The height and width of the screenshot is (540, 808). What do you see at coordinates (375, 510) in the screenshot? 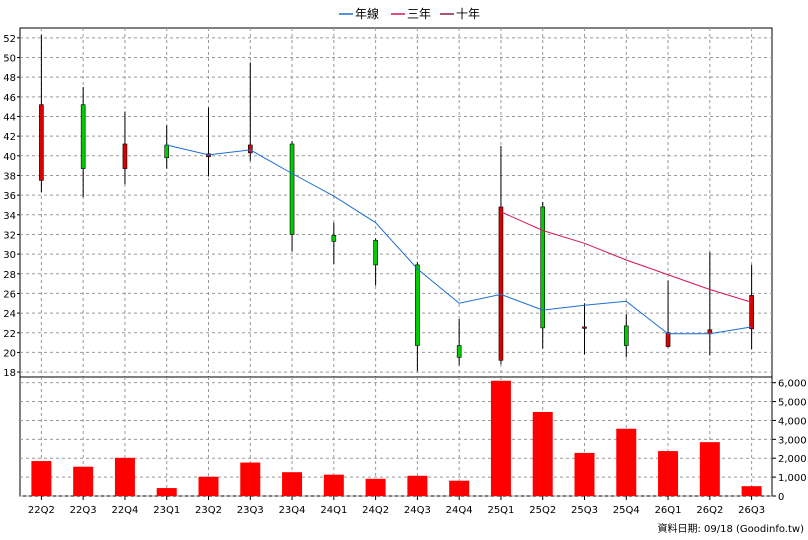
I see `x-tick-label: 24Q2` at bounding box center [375, 510].